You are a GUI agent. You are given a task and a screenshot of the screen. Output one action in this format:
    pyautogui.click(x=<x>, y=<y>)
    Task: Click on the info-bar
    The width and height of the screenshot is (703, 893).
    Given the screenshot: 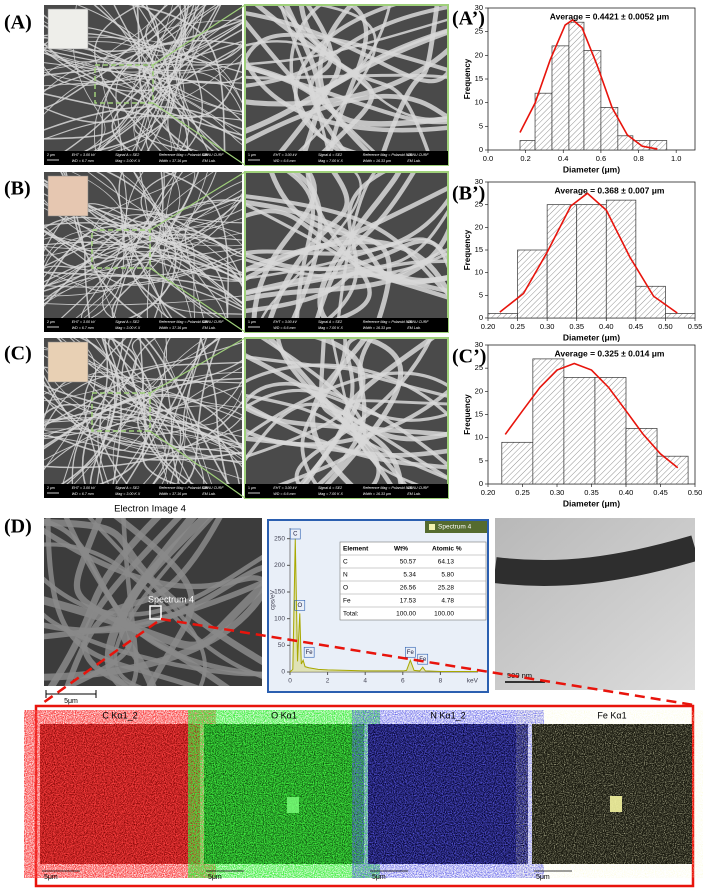 What is the action you would take?
    pyautogui.click(x=346, y=158)
    